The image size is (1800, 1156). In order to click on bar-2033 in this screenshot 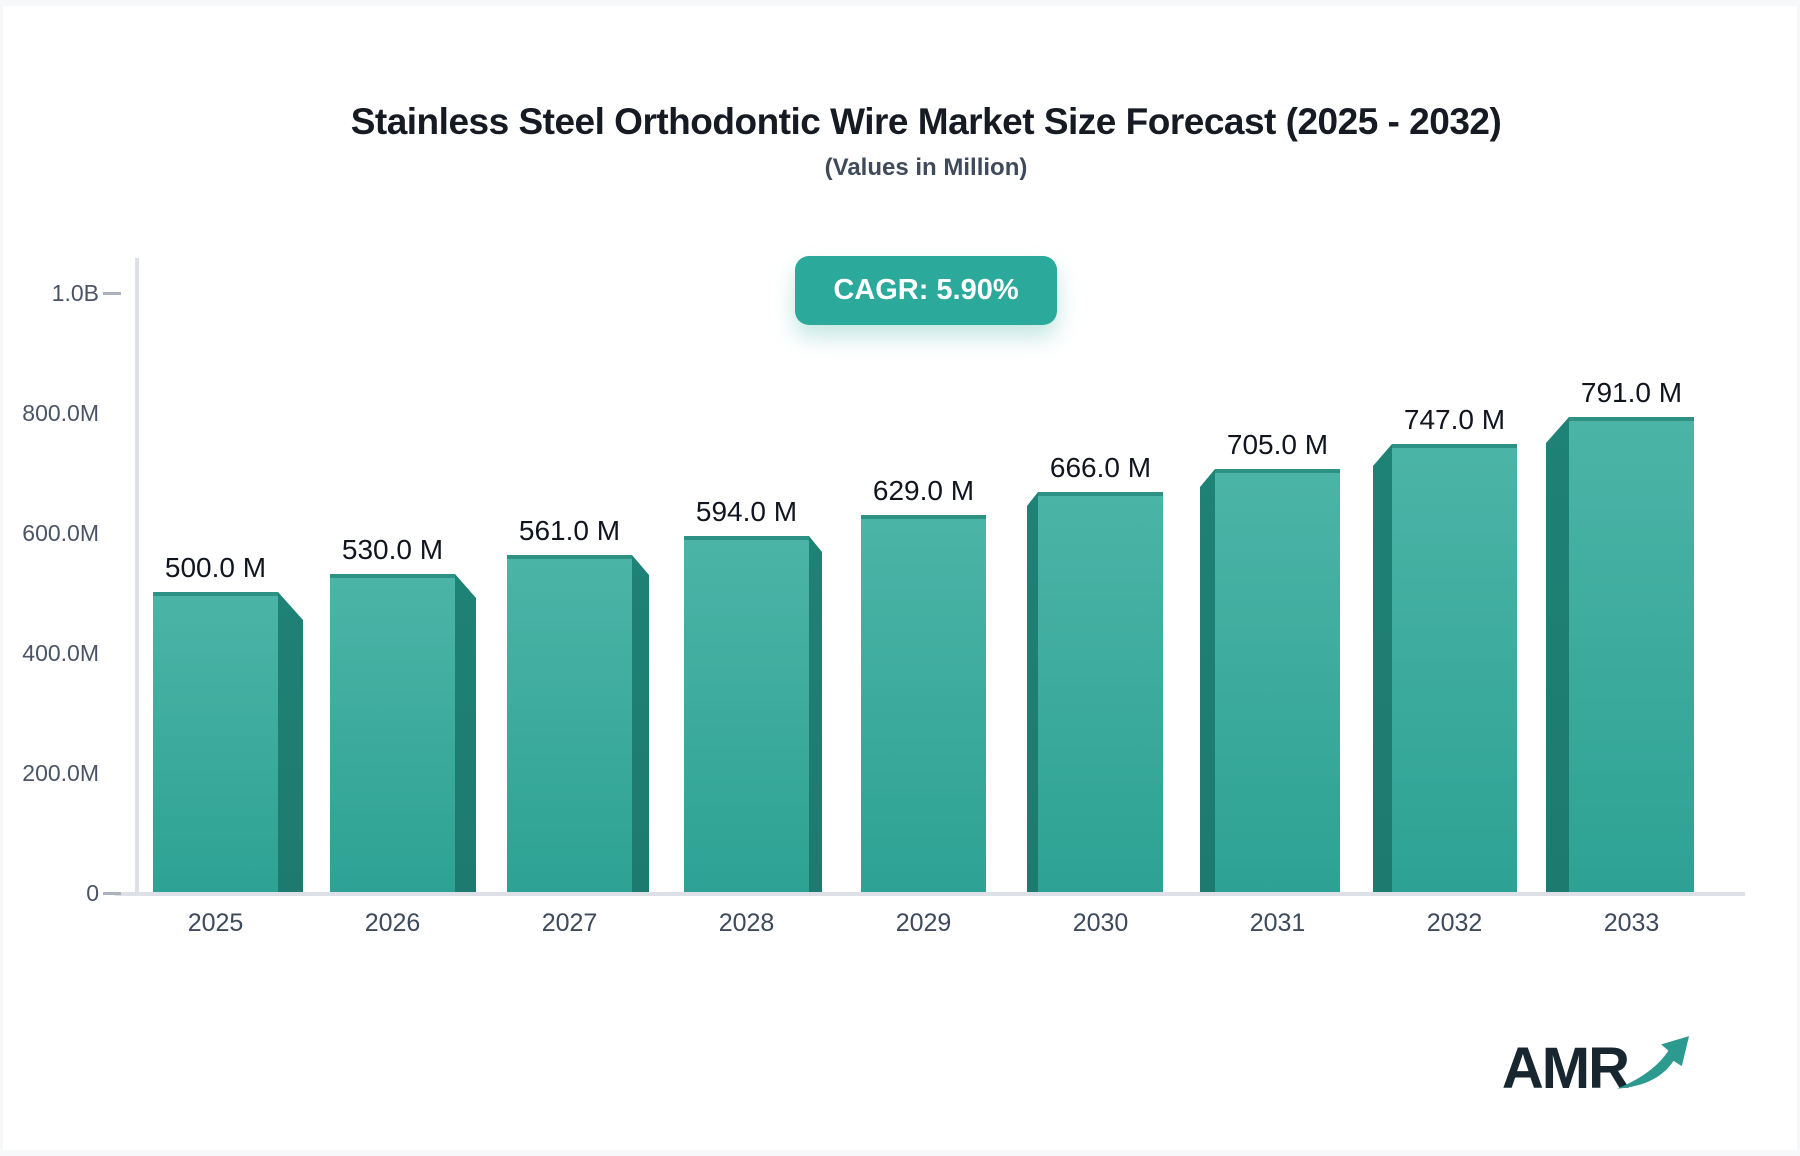, I will do `click(1631, 654)`.